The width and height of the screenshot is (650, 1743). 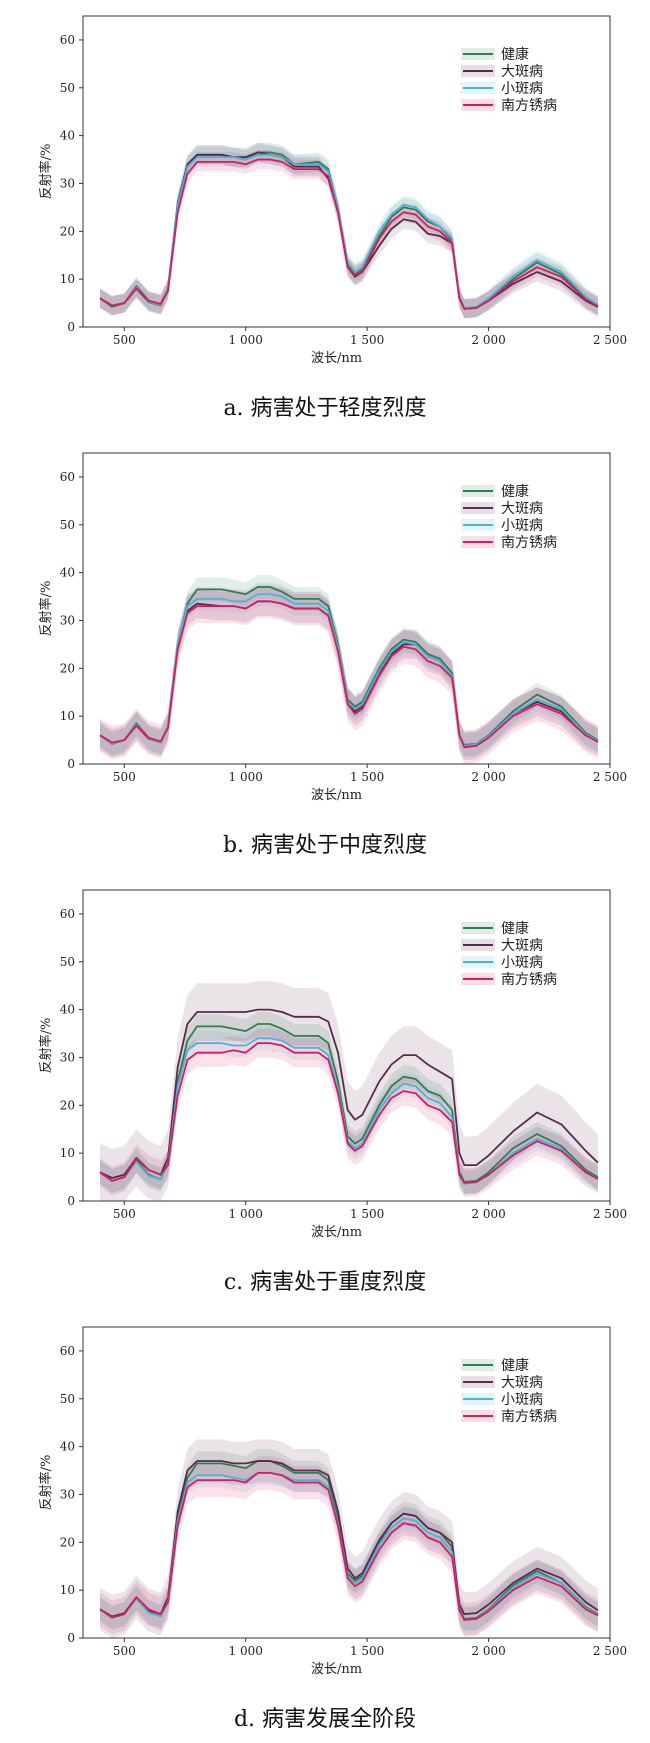 What do you see at coordinates (325, 1282) in the screenshot?
I see `panel-caption: c. 病害处于重度烈度` at bounding box center [325, 1282].